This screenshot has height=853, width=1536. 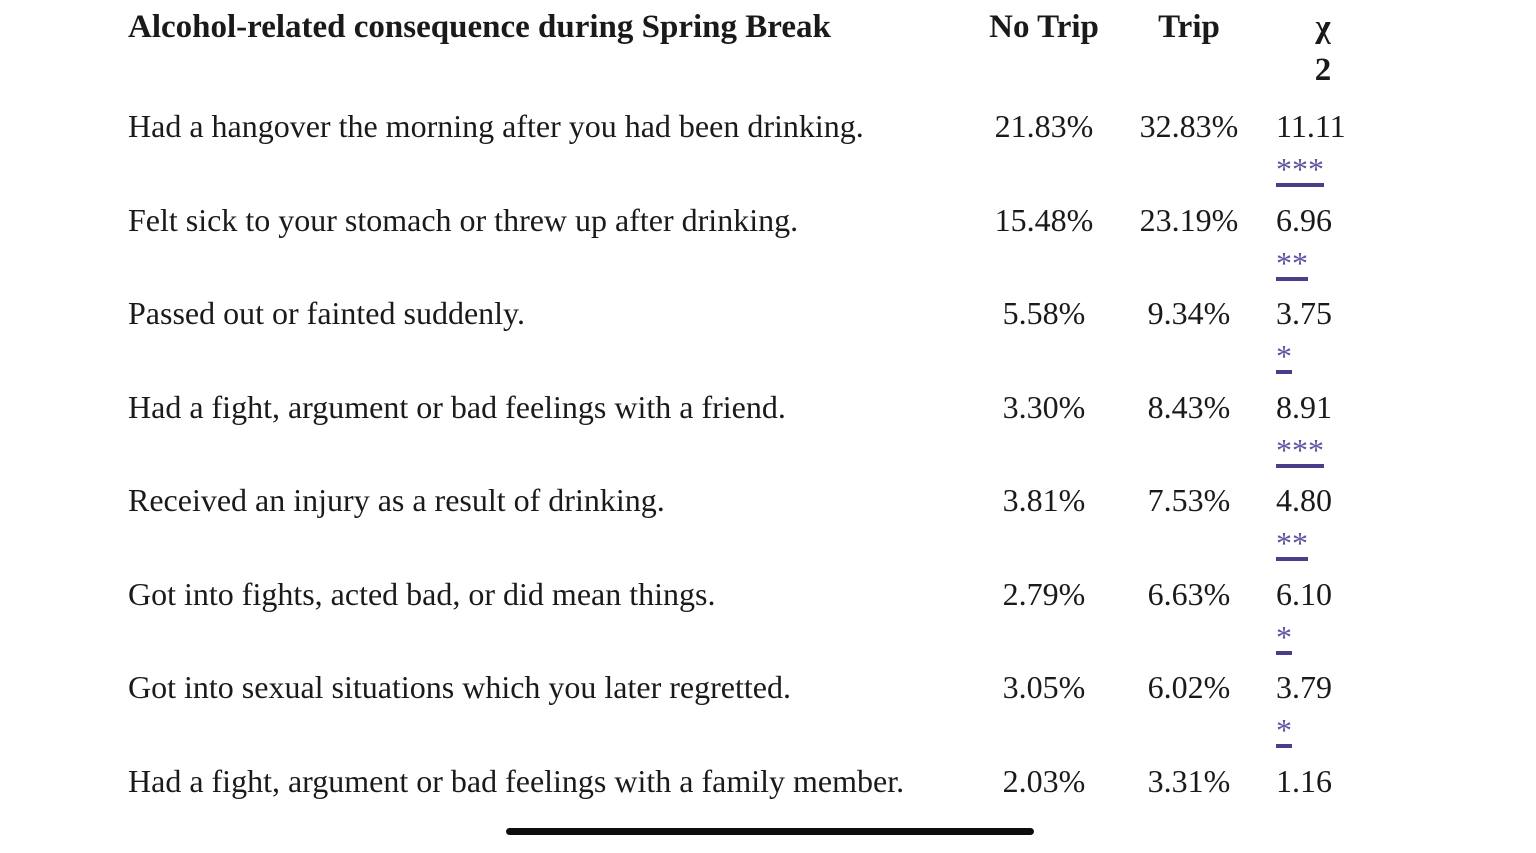 I want to click on chi-value: 3.75, so click(x=1329, y=313).